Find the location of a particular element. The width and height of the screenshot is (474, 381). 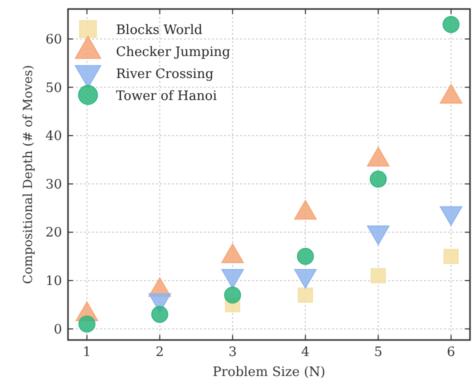

y-tick-label: 60 is located at coordinates (53, 40).